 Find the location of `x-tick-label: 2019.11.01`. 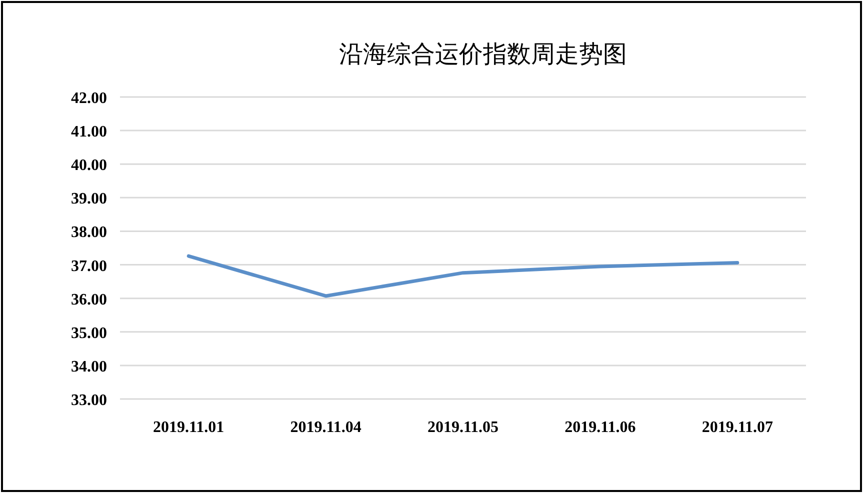

x-tick-label: 2019.11.01 is located at coordinates (188, 427).